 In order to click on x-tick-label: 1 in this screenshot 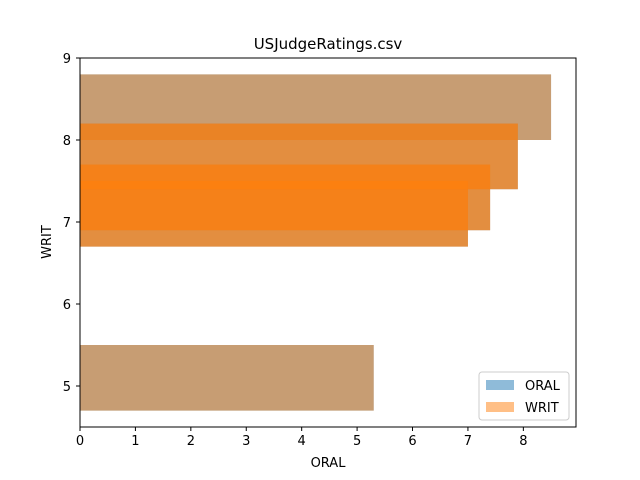, I will do `click(135, 441)`.